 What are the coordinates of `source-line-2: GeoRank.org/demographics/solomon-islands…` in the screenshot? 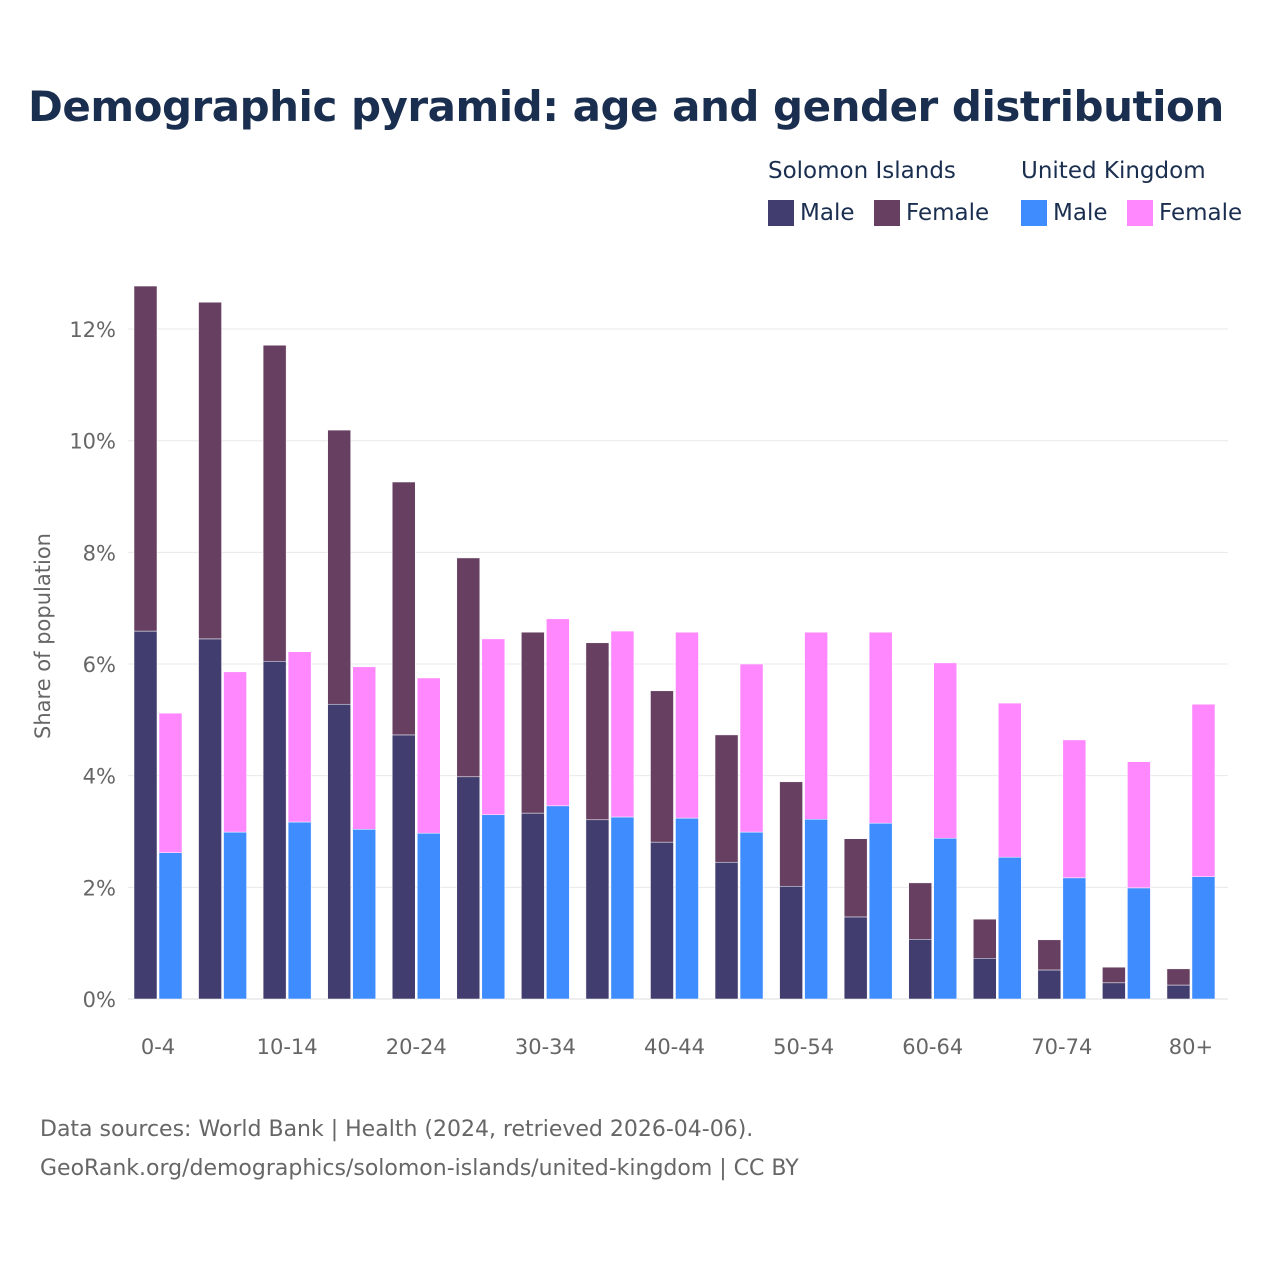 It's located at (419, 1168).